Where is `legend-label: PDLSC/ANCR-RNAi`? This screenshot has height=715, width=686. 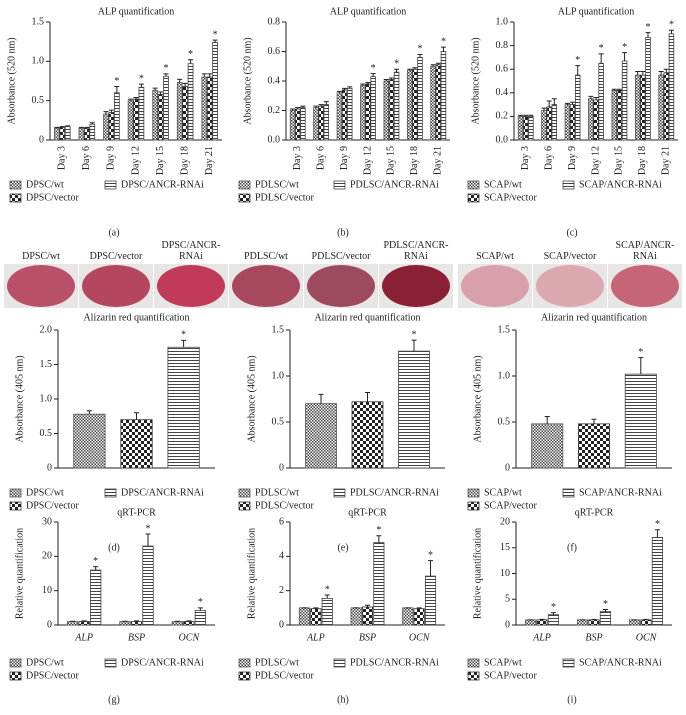 legend-label: PDLSC/ANCR-RNAi is located at coordinates (394, 184).